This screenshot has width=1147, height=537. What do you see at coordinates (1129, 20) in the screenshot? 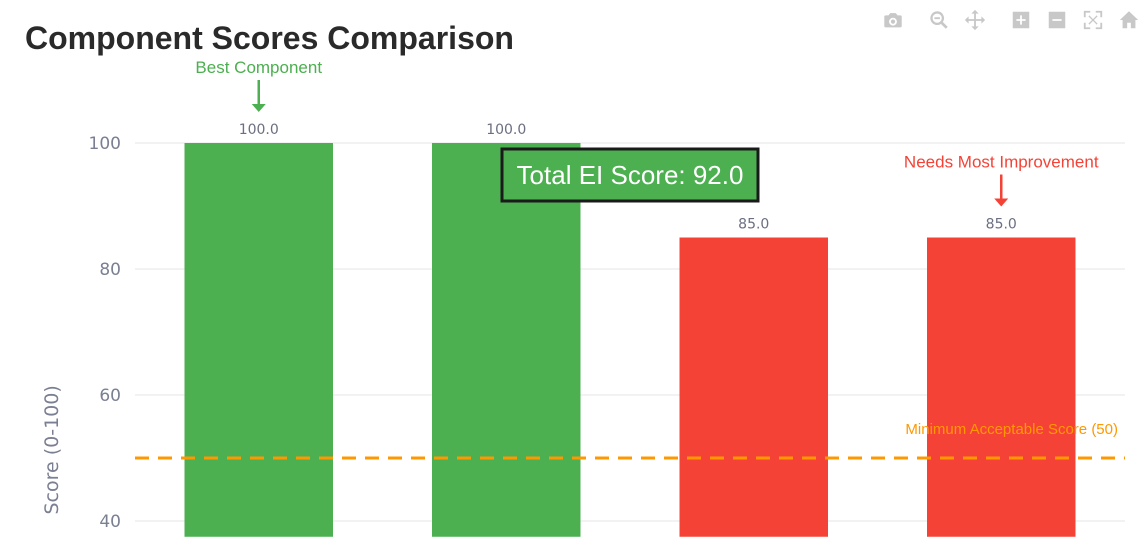
I see `home-icon` at bounding box center [1129, 20].